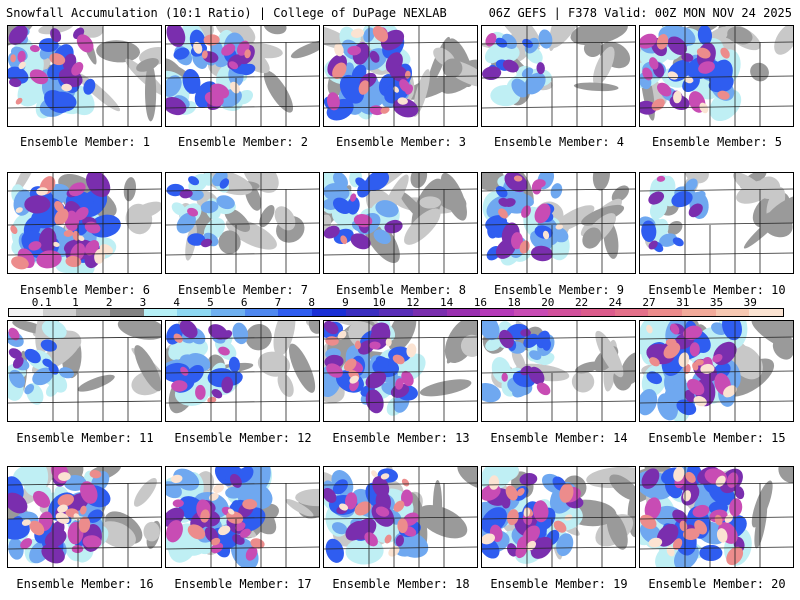  I want to click on snowfall-colorbar, so click(396, 312).